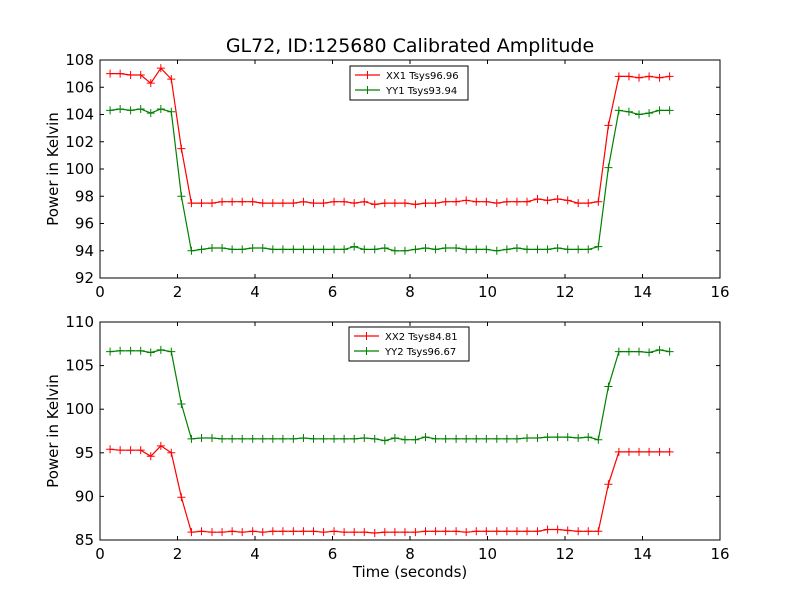 The height and width of the screenshot is (600, 800). What do you see at coordinates (421, 91) in the screenshot?
I see `plot0-legend-label-1: YY1 Tsys93.94` at bounding box center [421, 91].